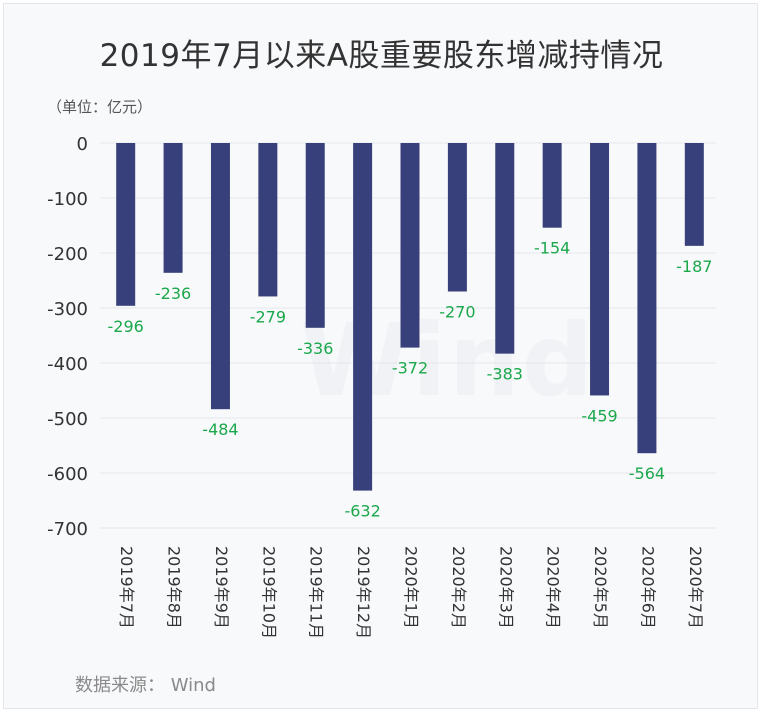 This screenshot has width=763, height=715. Describe the element at coordinates (599, 415) in the screenshot. I see `data-label: -459` at that location.